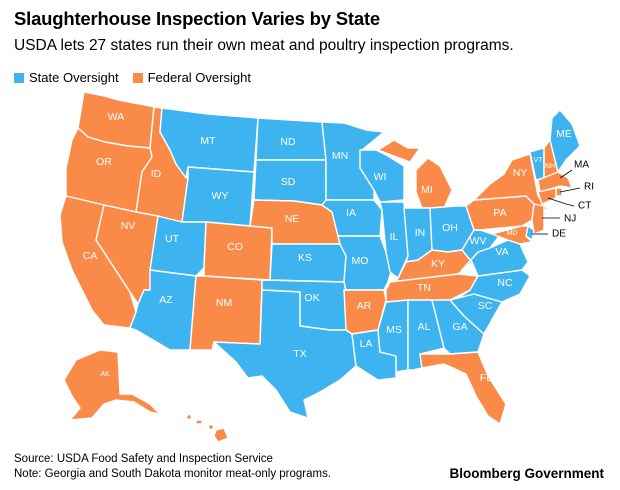 The height and width of the screenshot is (490, 620). What do you see at coordinates (424, 327) in the screenshot?
I see `label-al: AL` at bounding box center [424, 327].